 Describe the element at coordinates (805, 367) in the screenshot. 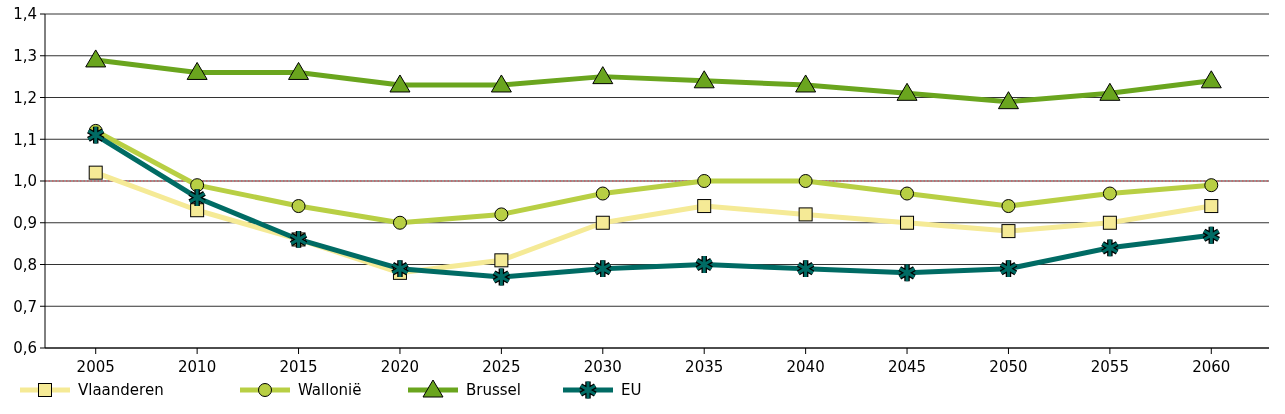

I see `x-tick-label: 2040` at that location.